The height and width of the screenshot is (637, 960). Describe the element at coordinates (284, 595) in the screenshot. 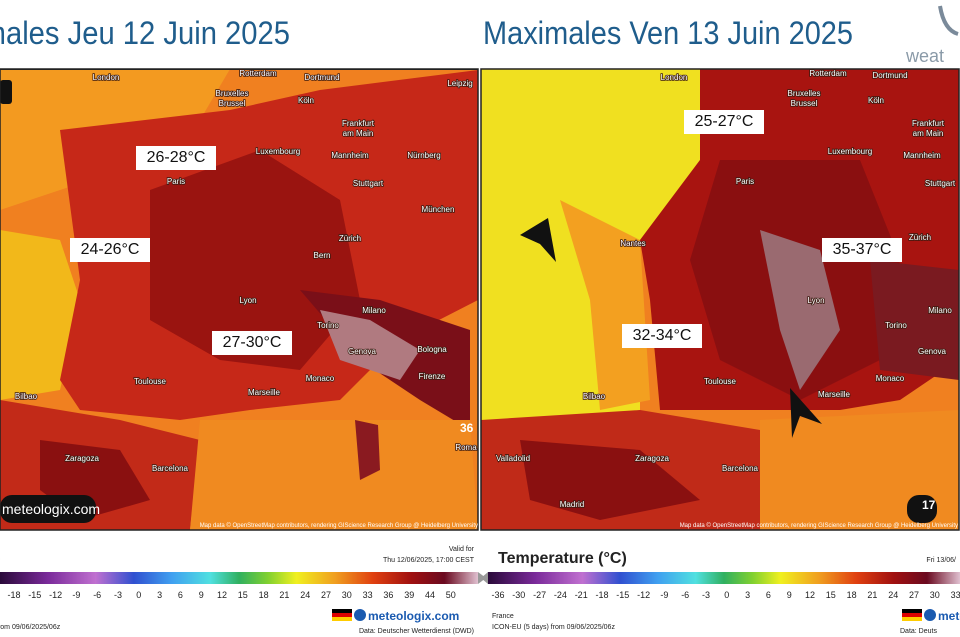

I see `scale-tick: 21` at that location.